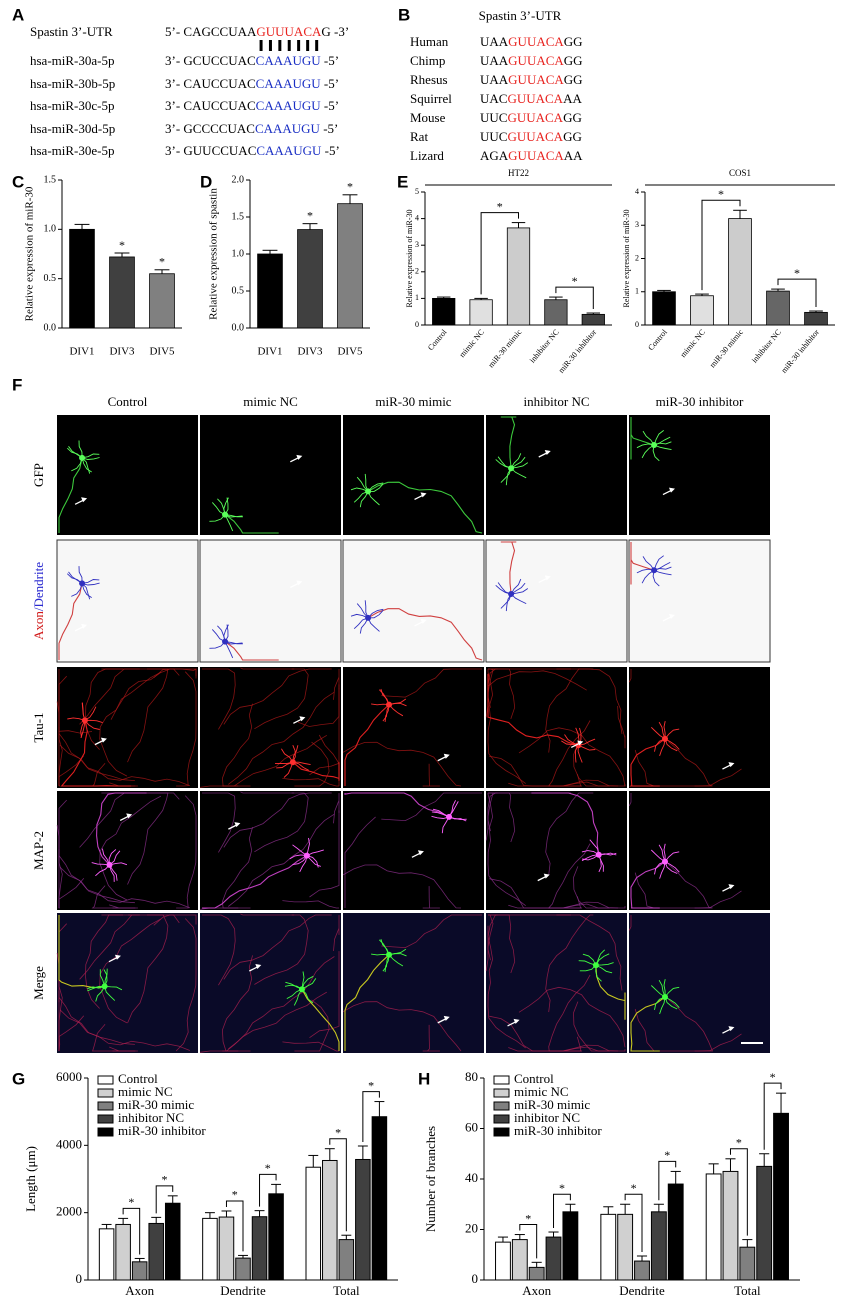 The width and height of the screenshot is (848, 1300). Describe the element at coordinates (417, 324) in the screenshot. I see `y-tick-label: 0` at that location.